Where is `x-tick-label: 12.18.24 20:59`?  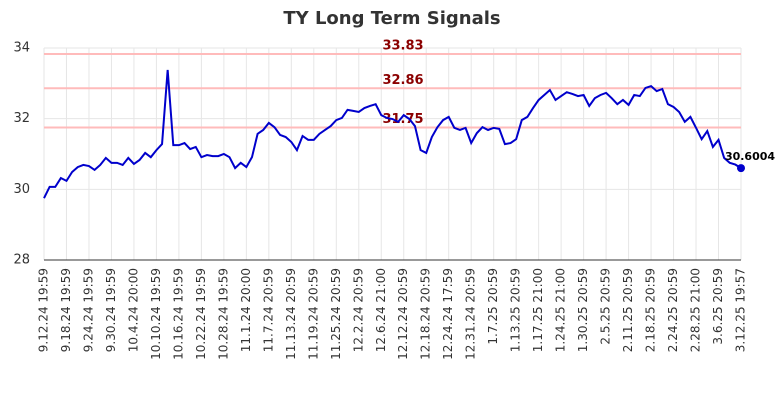
x-tick-label: 12.18.24 20:59 is located at coordinates (426, 314).